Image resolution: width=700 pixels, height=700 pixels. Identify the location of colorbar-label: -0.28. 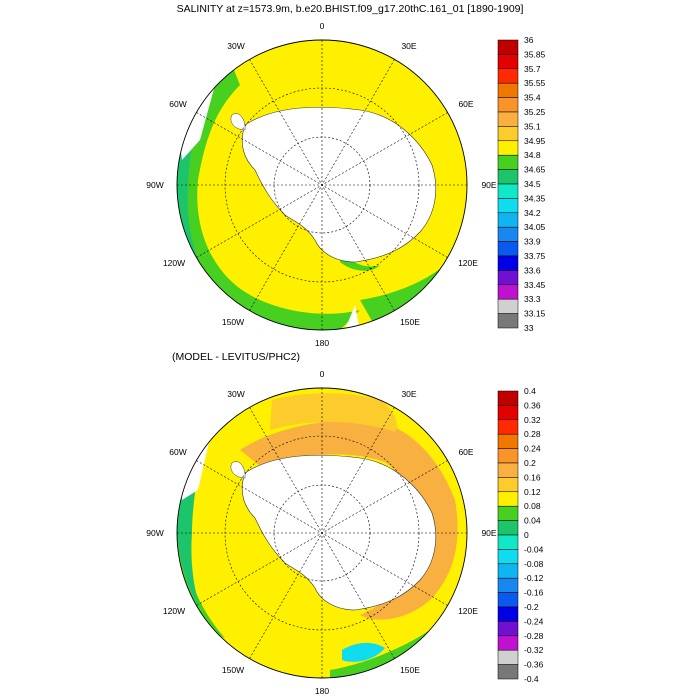
(534, 636).